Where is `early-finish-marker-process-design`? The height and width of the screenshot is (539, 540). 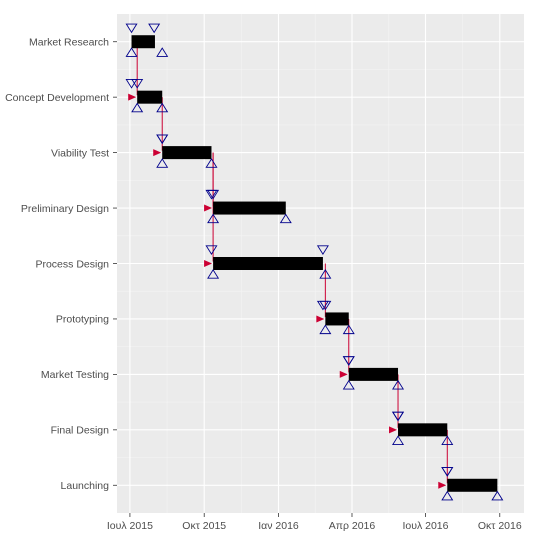
early-finish-marker-process-design is located at coordinates (322, 250).